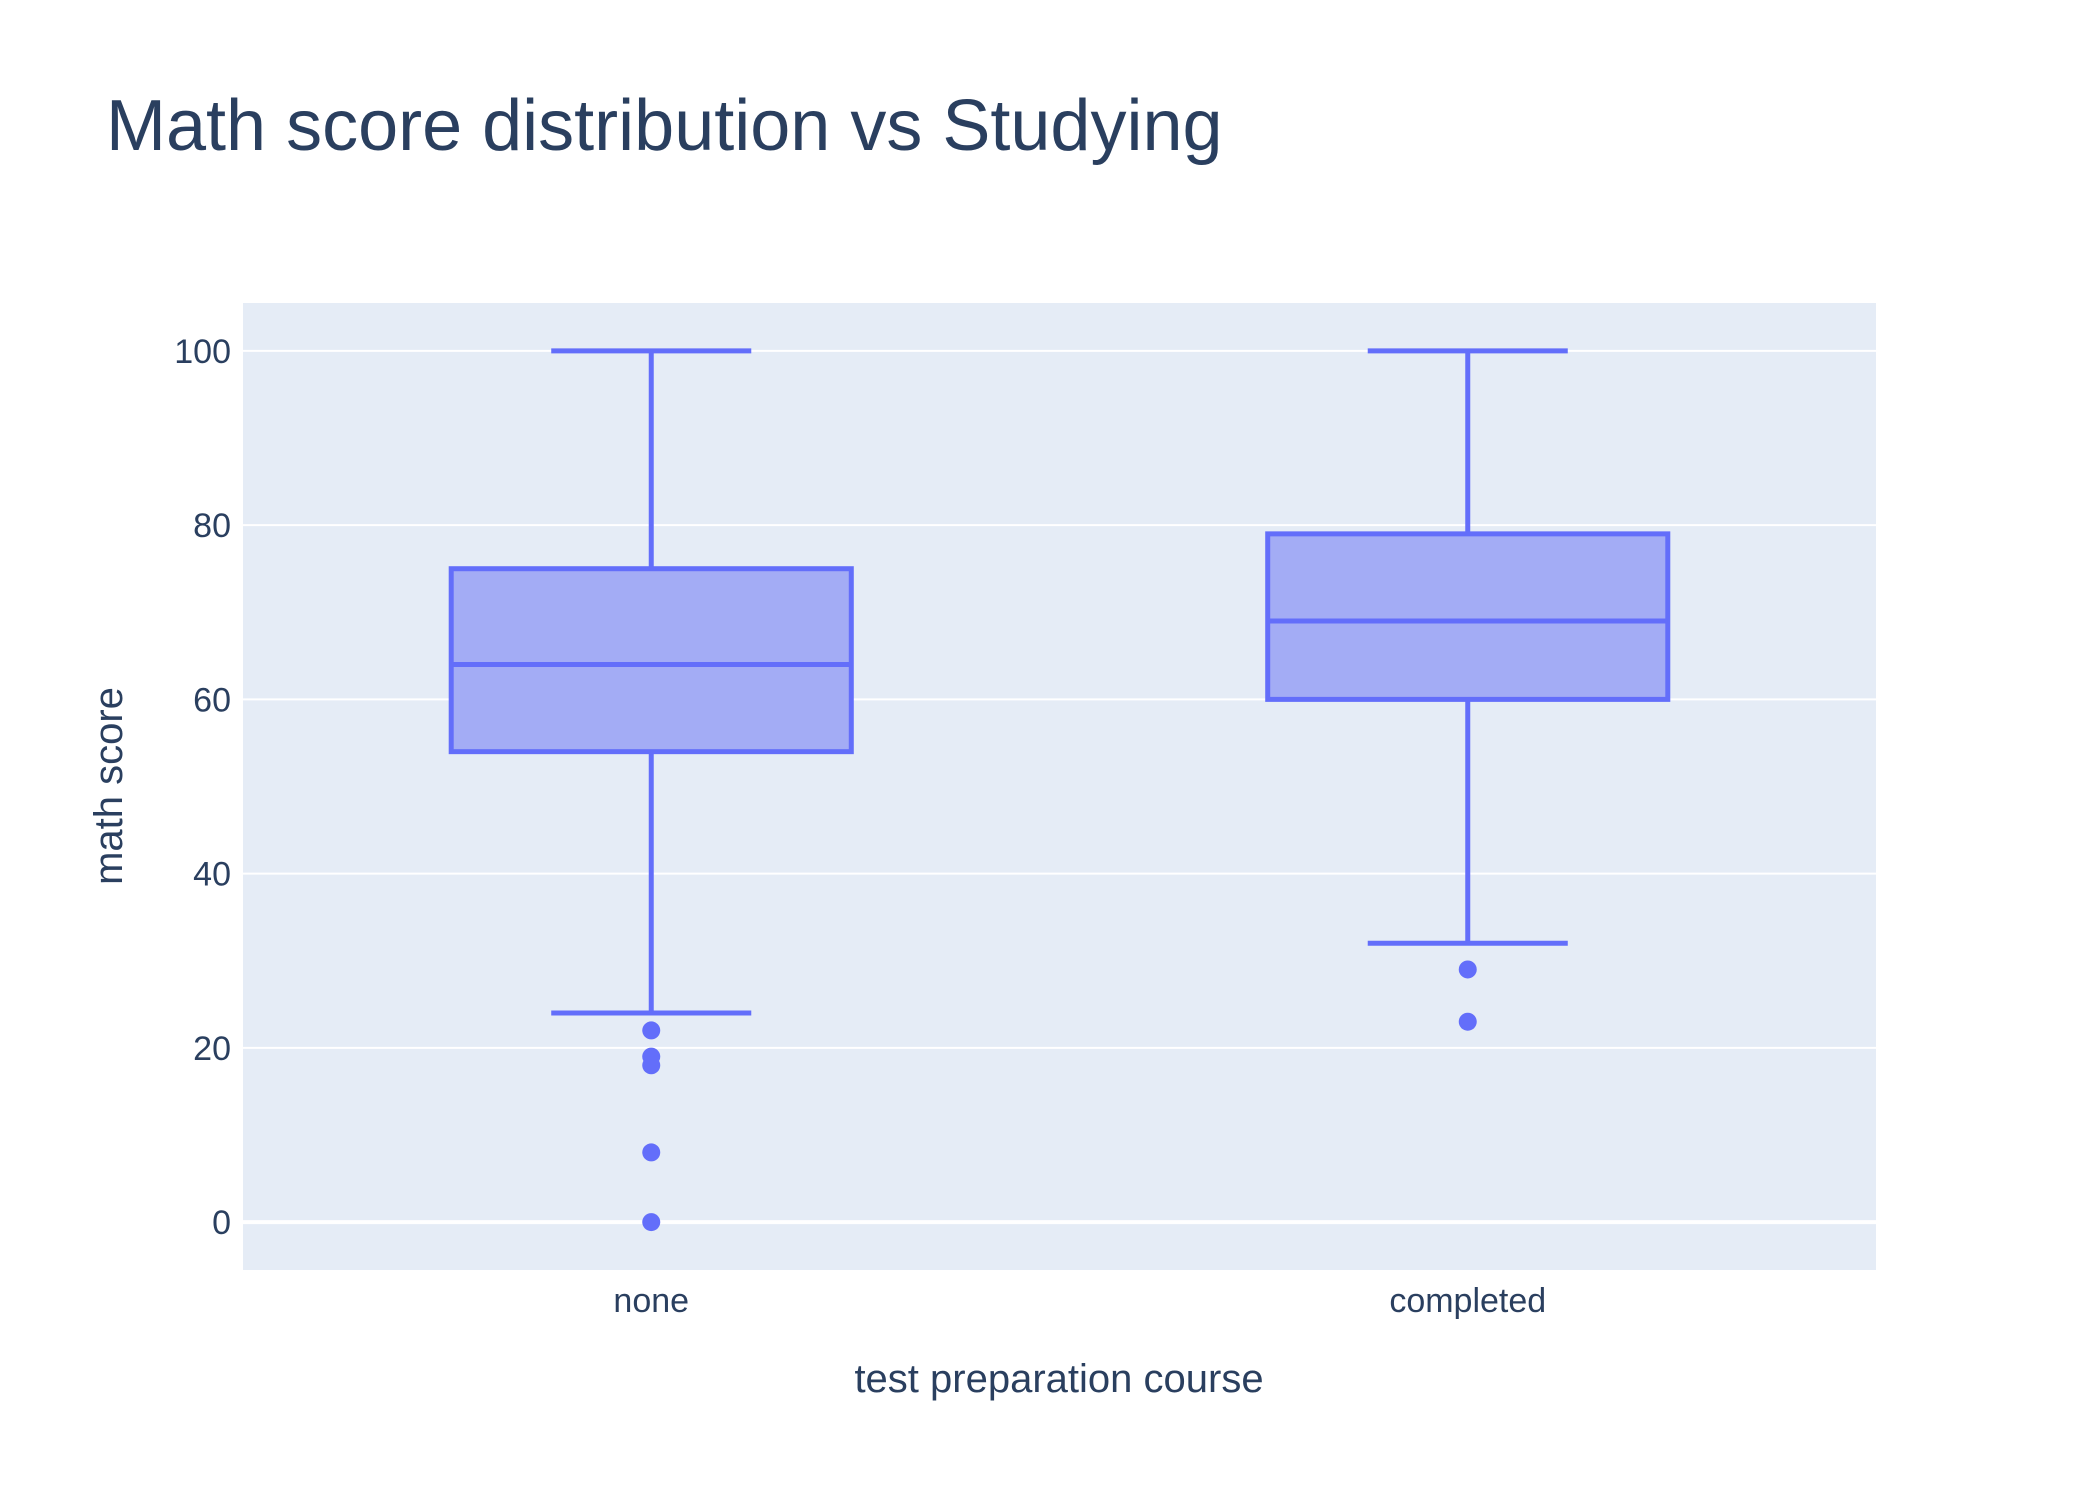  I want to click on y-tick-label: 80, so click(212, 526).